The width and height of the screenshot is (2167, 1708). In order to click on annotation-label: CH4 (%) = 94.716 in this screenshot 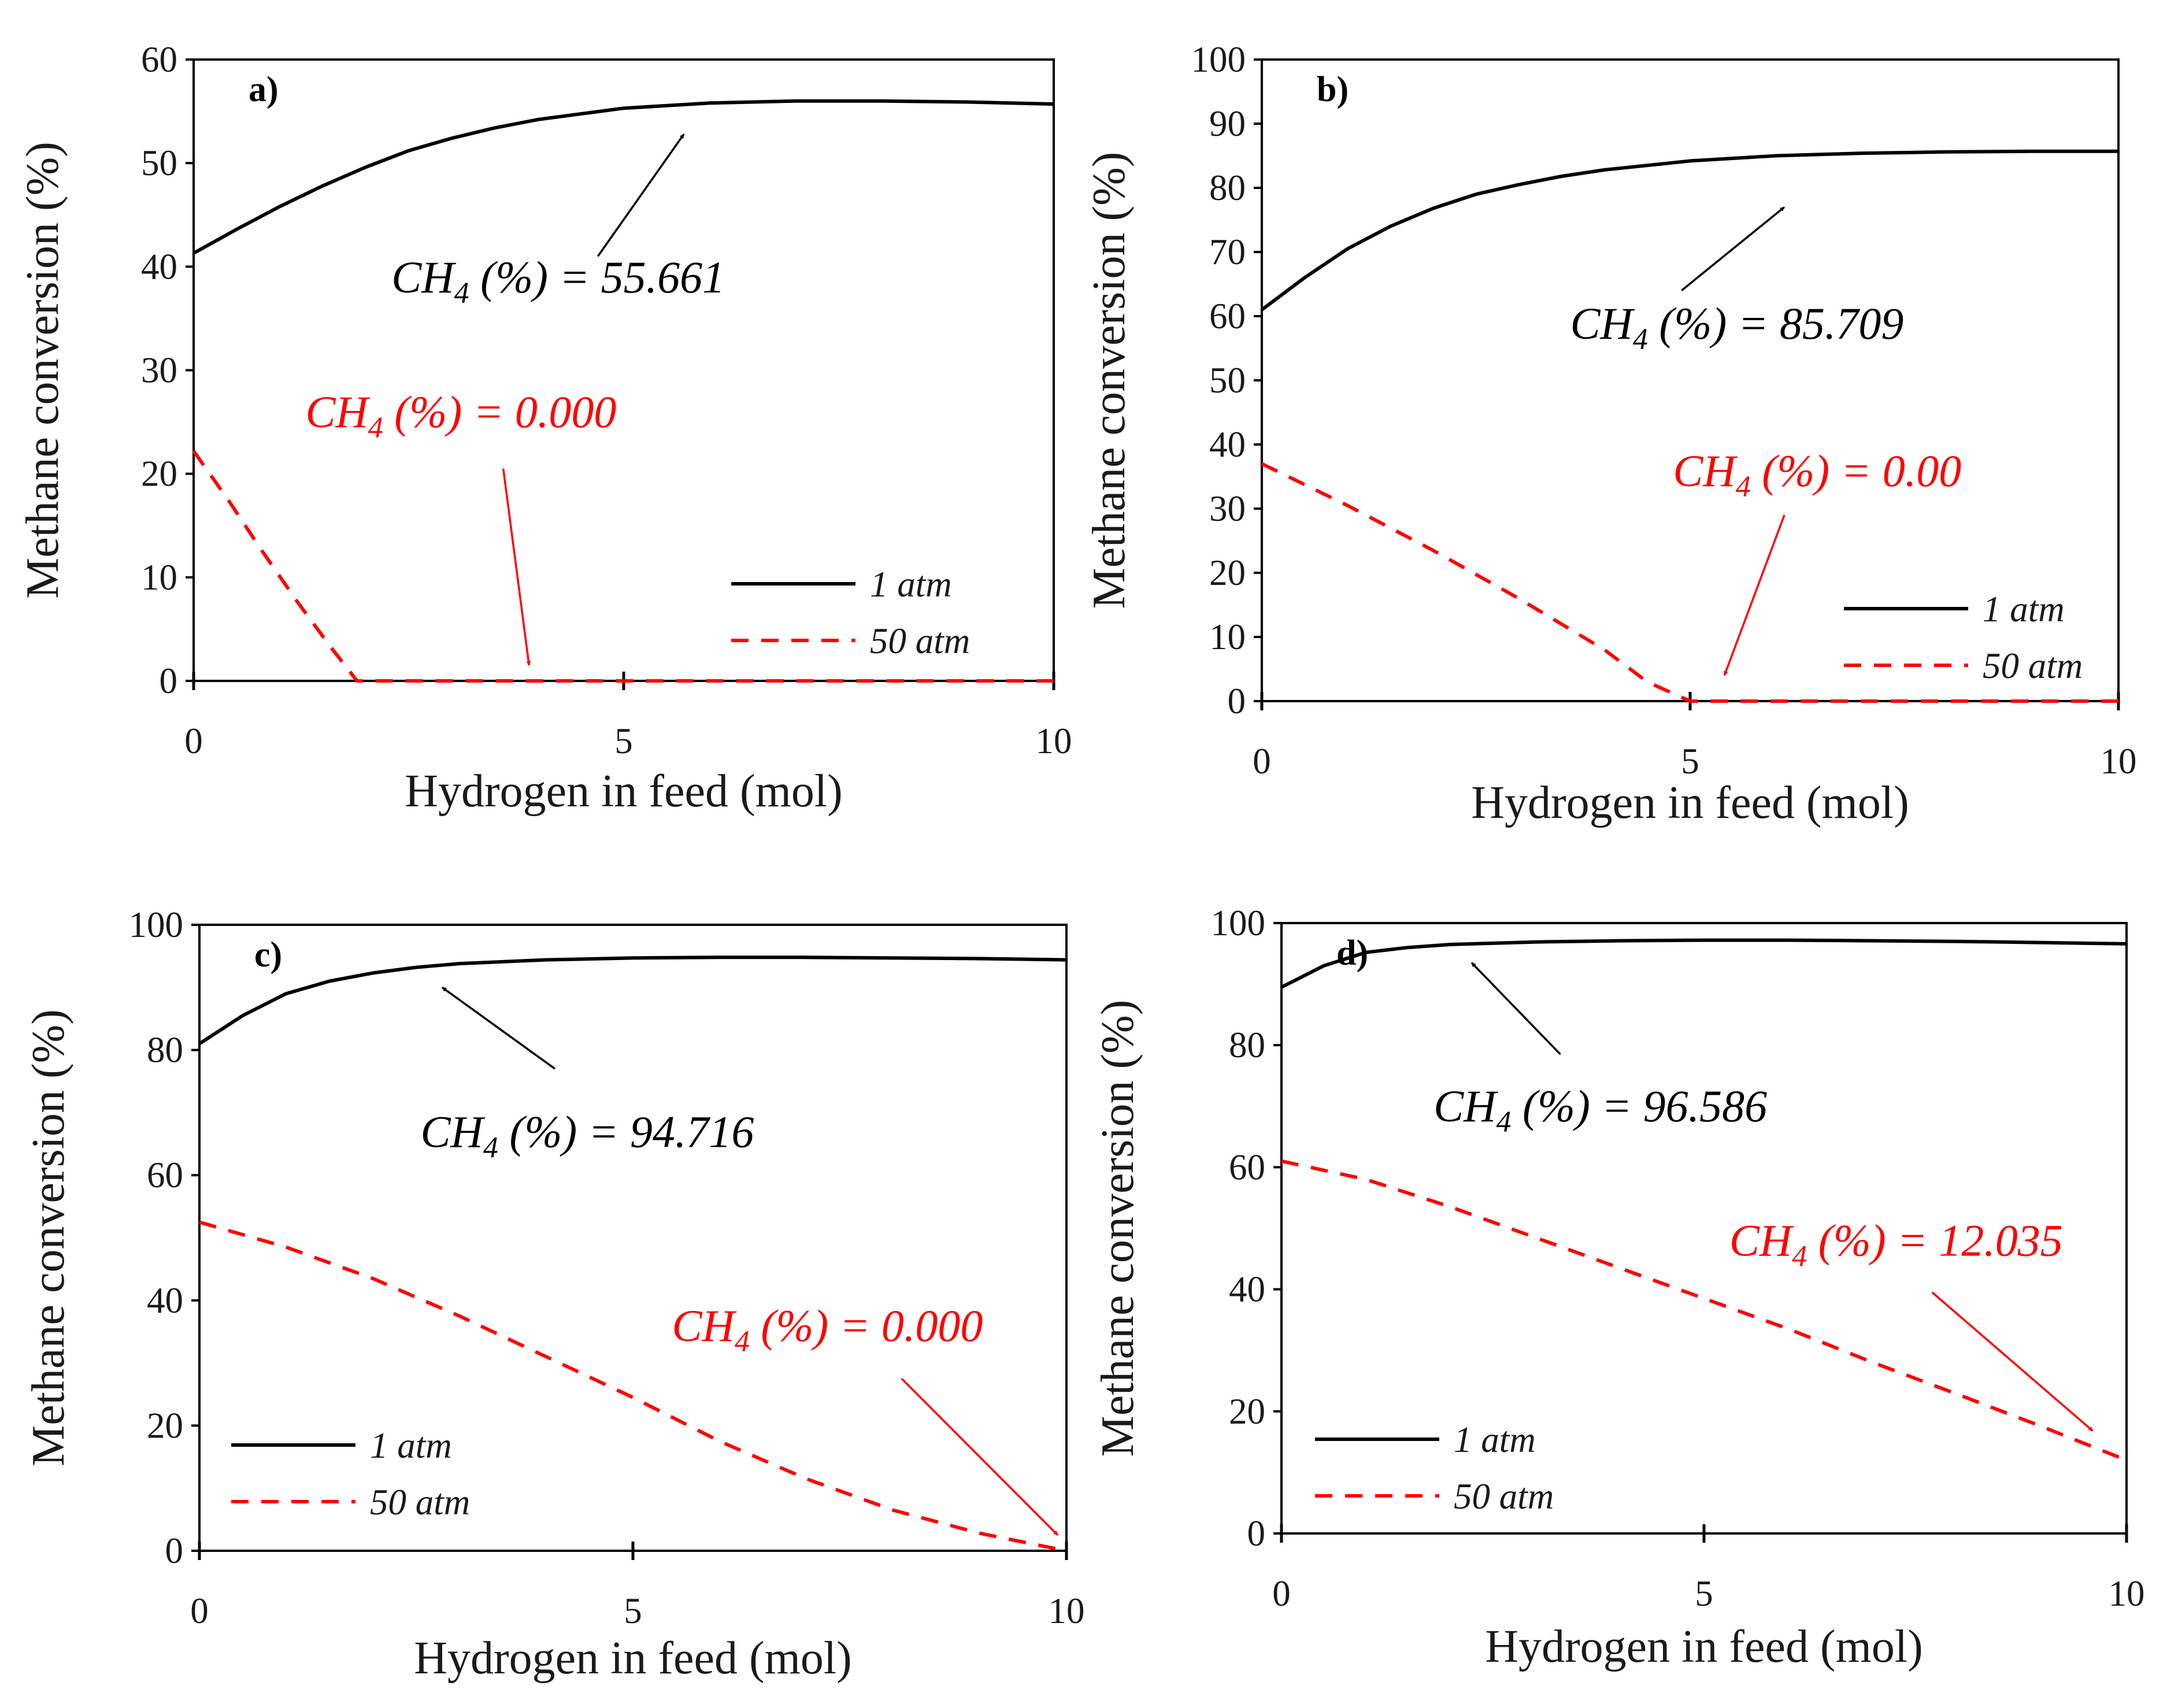, I will do `click(587, 1135)`.